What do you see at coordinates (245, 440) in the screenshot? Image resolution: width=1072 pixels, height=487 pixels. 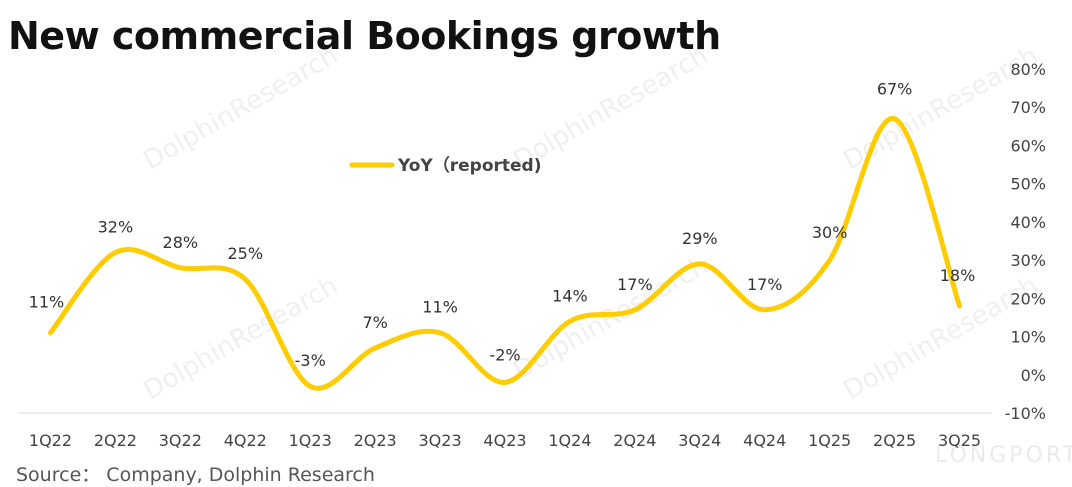 I see `x-tick-label: 4Q22` at bounding box center [245, 440].